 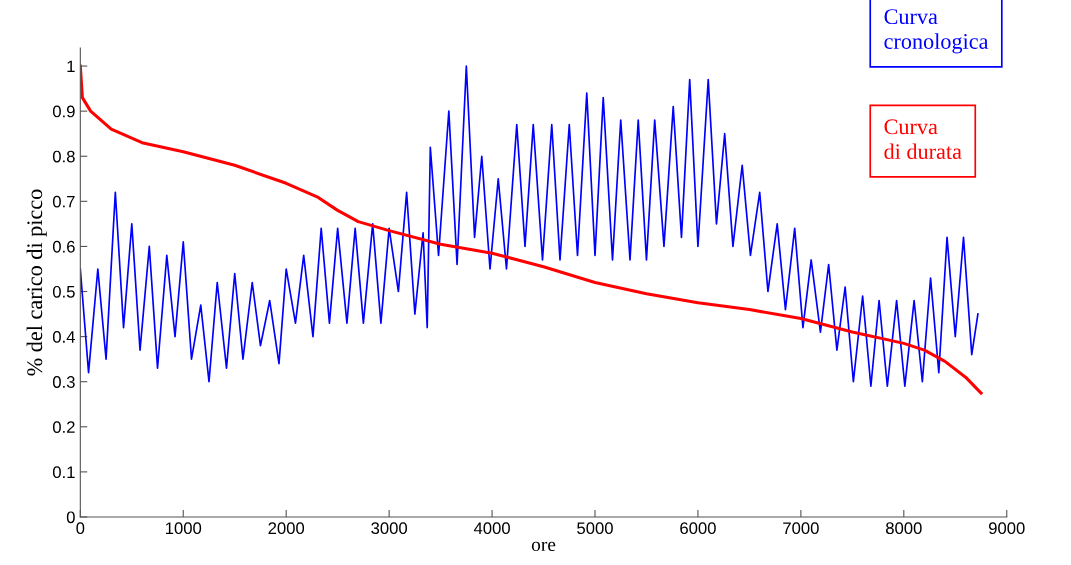 What do you see at coordinates (63, 291) in the screenshot?
I see `y-tick-label: 0.5` at bounding box center [63, 291].